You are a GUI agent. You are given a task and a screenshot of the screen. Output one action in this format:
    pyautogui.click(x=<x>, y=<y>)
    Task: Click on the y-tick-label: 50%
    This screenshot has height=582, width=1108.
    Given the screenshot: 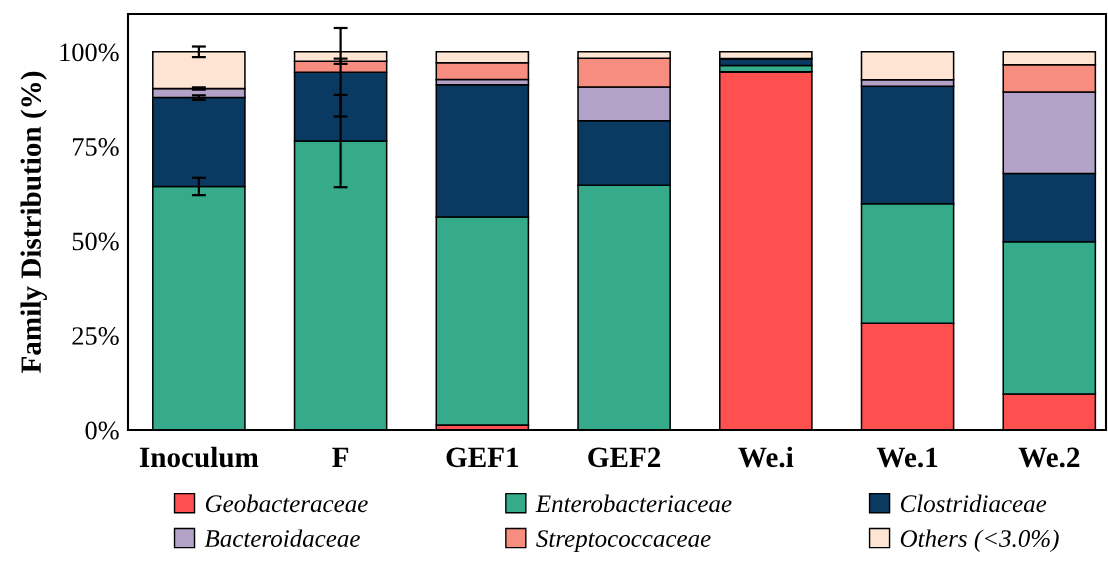 What is the action you would take?
    pyautogui.click(x=95, y=241)
    